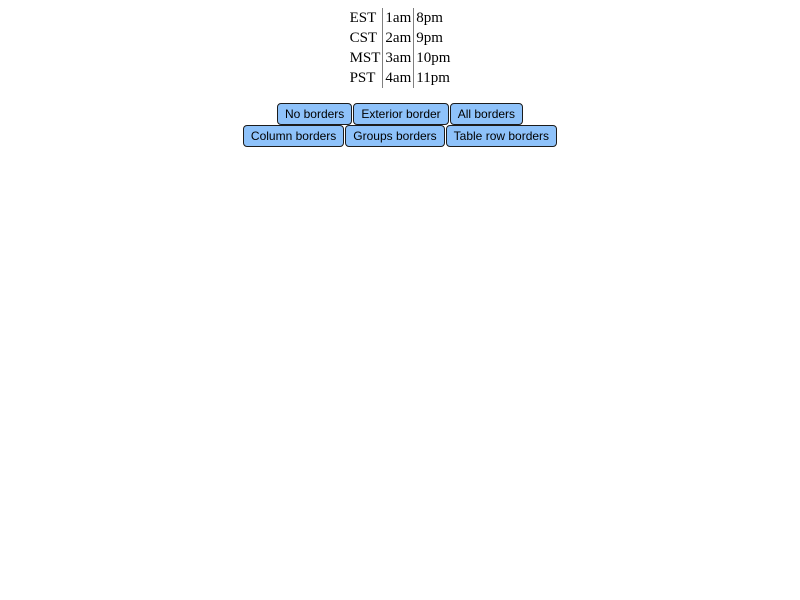 Image resolution: width=800 pixels, height=600 pixels. What do you see at coordinates (314, 114) in the screenshot?
I see `no-borders-button: No borders` at bounding box center [314, 114].